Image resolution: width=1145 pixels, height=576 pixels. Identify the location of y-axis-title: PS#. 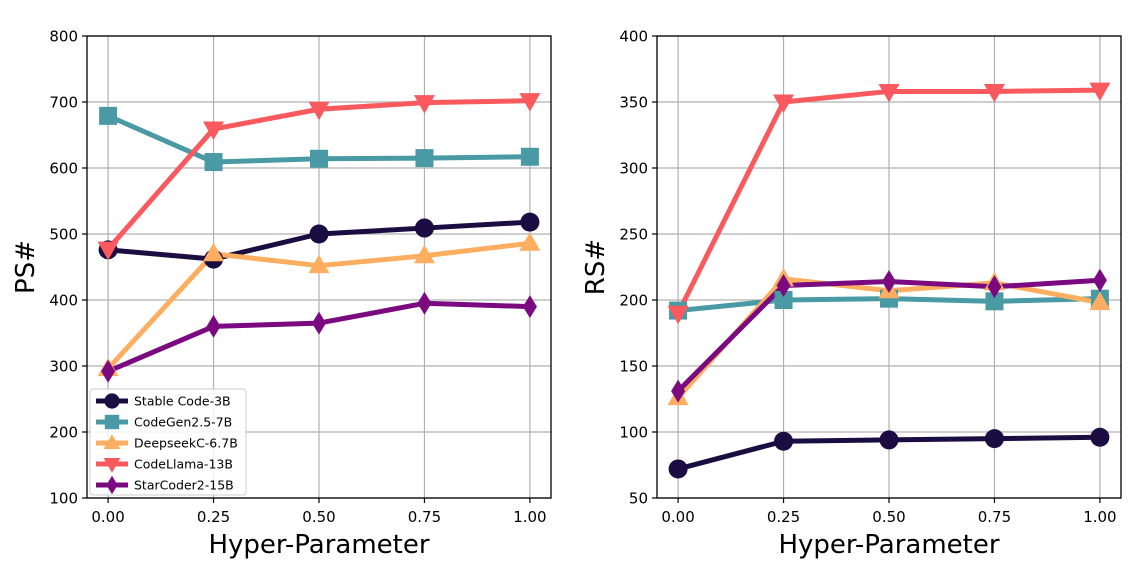
(26, 267).